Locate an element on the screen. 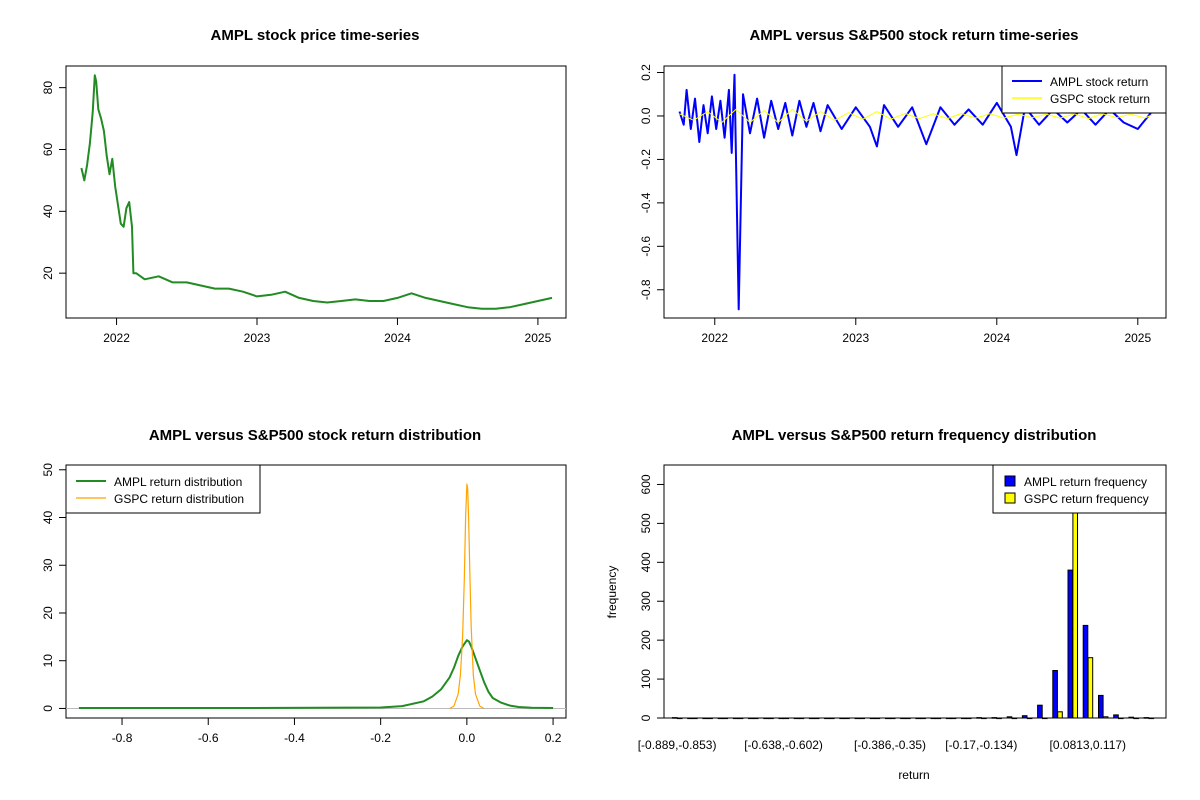  y-tick-label: 30 is located at coordinates (48, 565).